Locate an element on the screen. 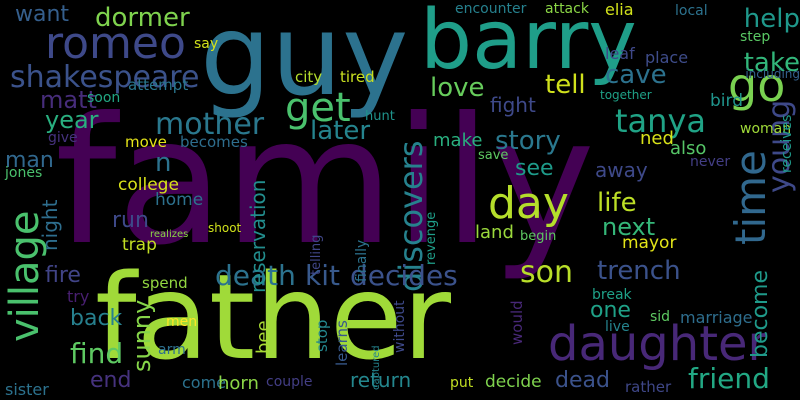 The width and height of the screenshot is (800, 400). word-62: city is located at coordinates (309, 77).